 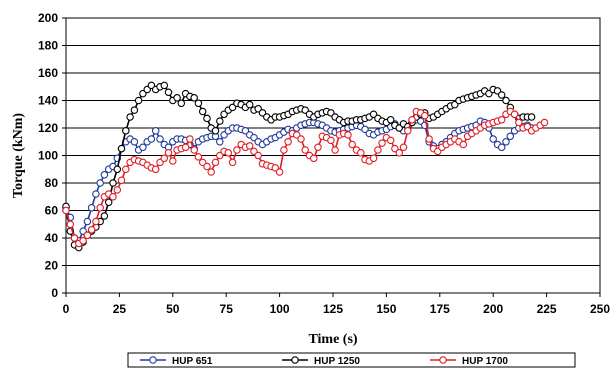 What do you see at coordinates (52, 211) in the screenshot?
I see `y-tick-label: 60` at bounding box center [52, 211].